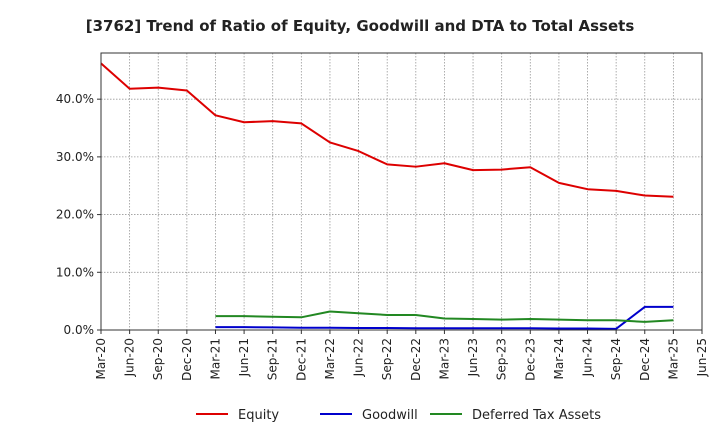 The height and width of the screenshot is (440, 720). Describe the element at coordinates (244, 357) in the screenshot. I see `x-tick-label: Jun-21` at that location.